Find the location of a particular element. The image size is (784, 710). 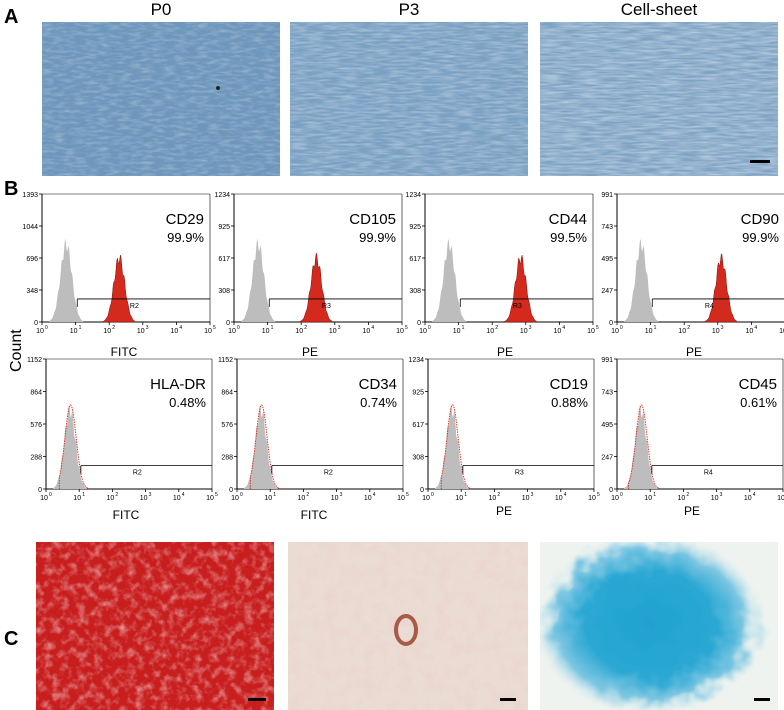

percent-label: 0.74% is located at coordinates (378, 402).